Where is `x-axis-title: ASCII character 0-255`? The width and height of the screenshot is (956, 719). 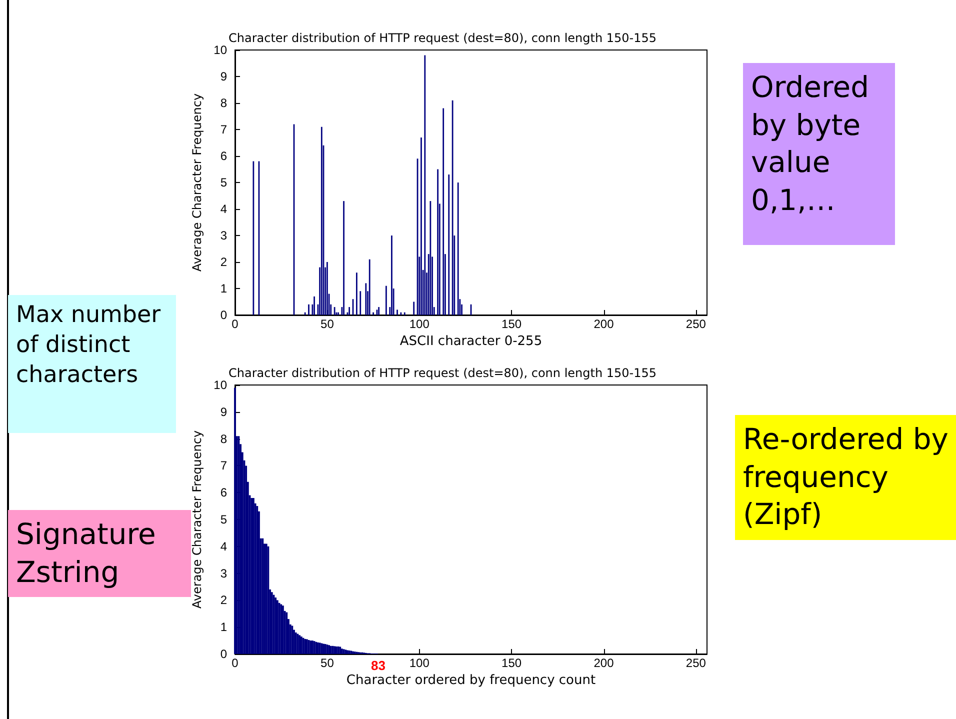
x-axis-title: ASCII character 0-255 is located at coordinates (471, 341).